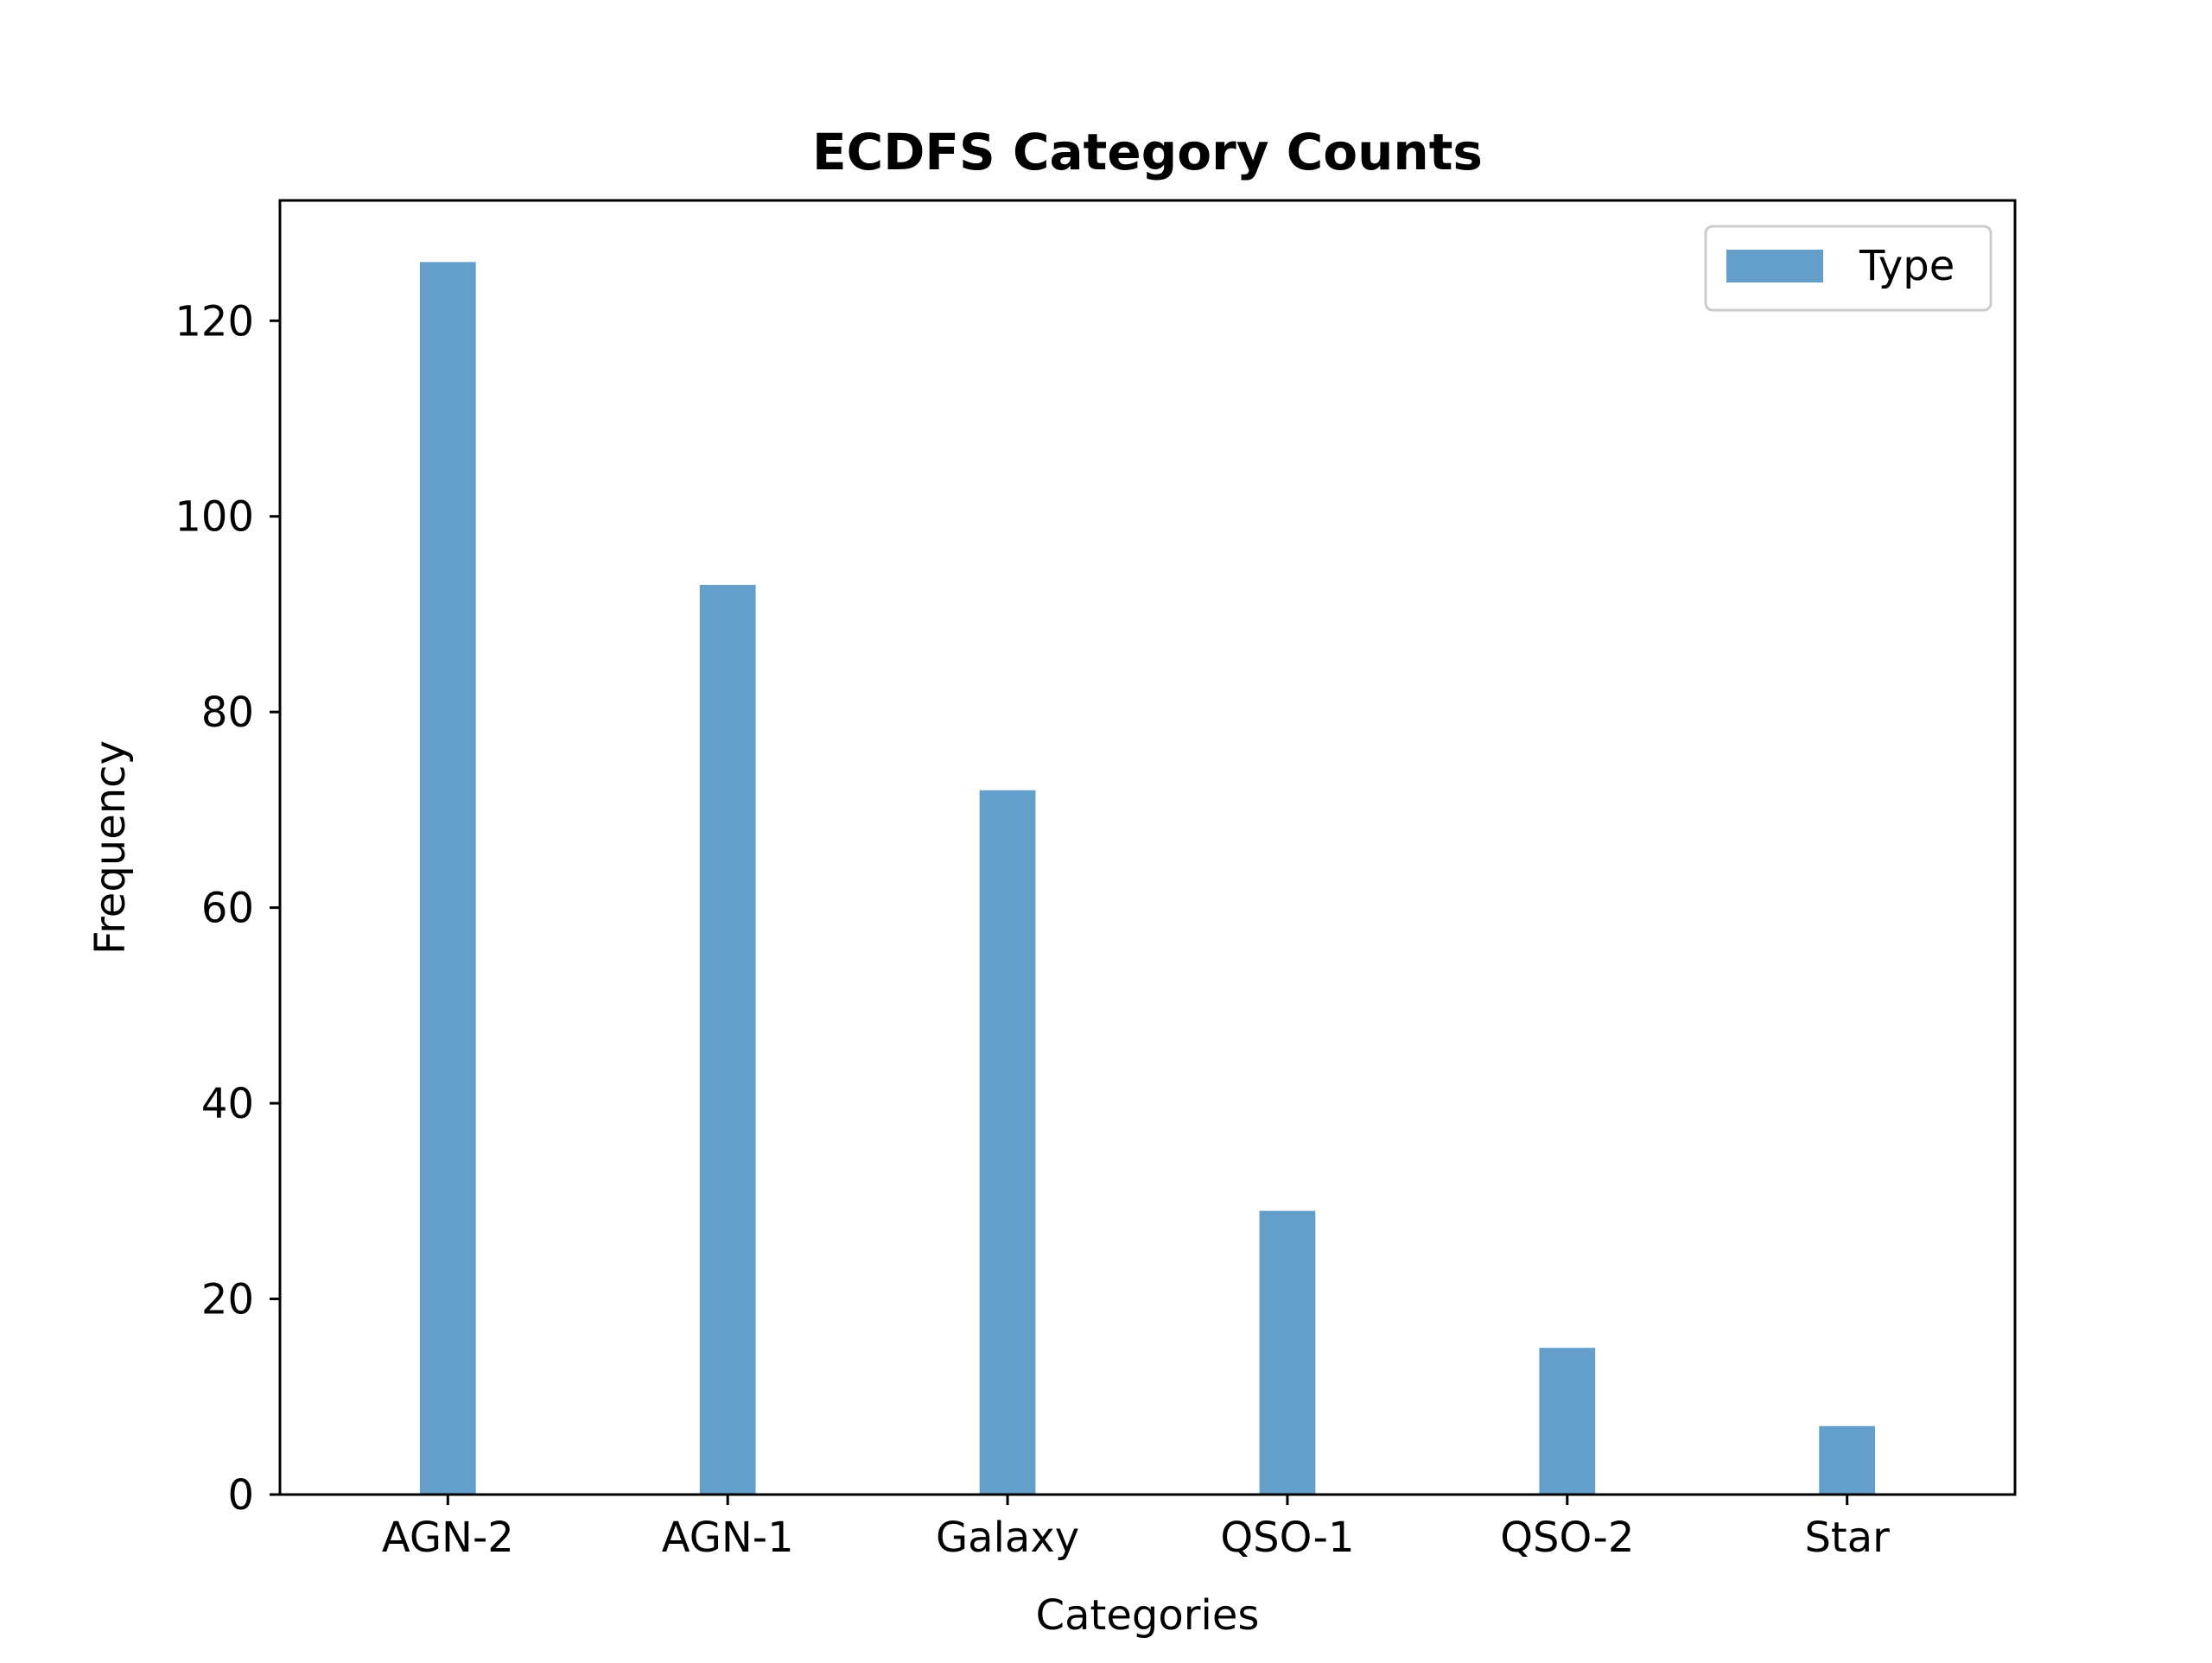 This screenshot has width=2212, height=1663. Describe the element at coordinates (1847, 1460) in the screenshot. I see `bar-star` at that location.